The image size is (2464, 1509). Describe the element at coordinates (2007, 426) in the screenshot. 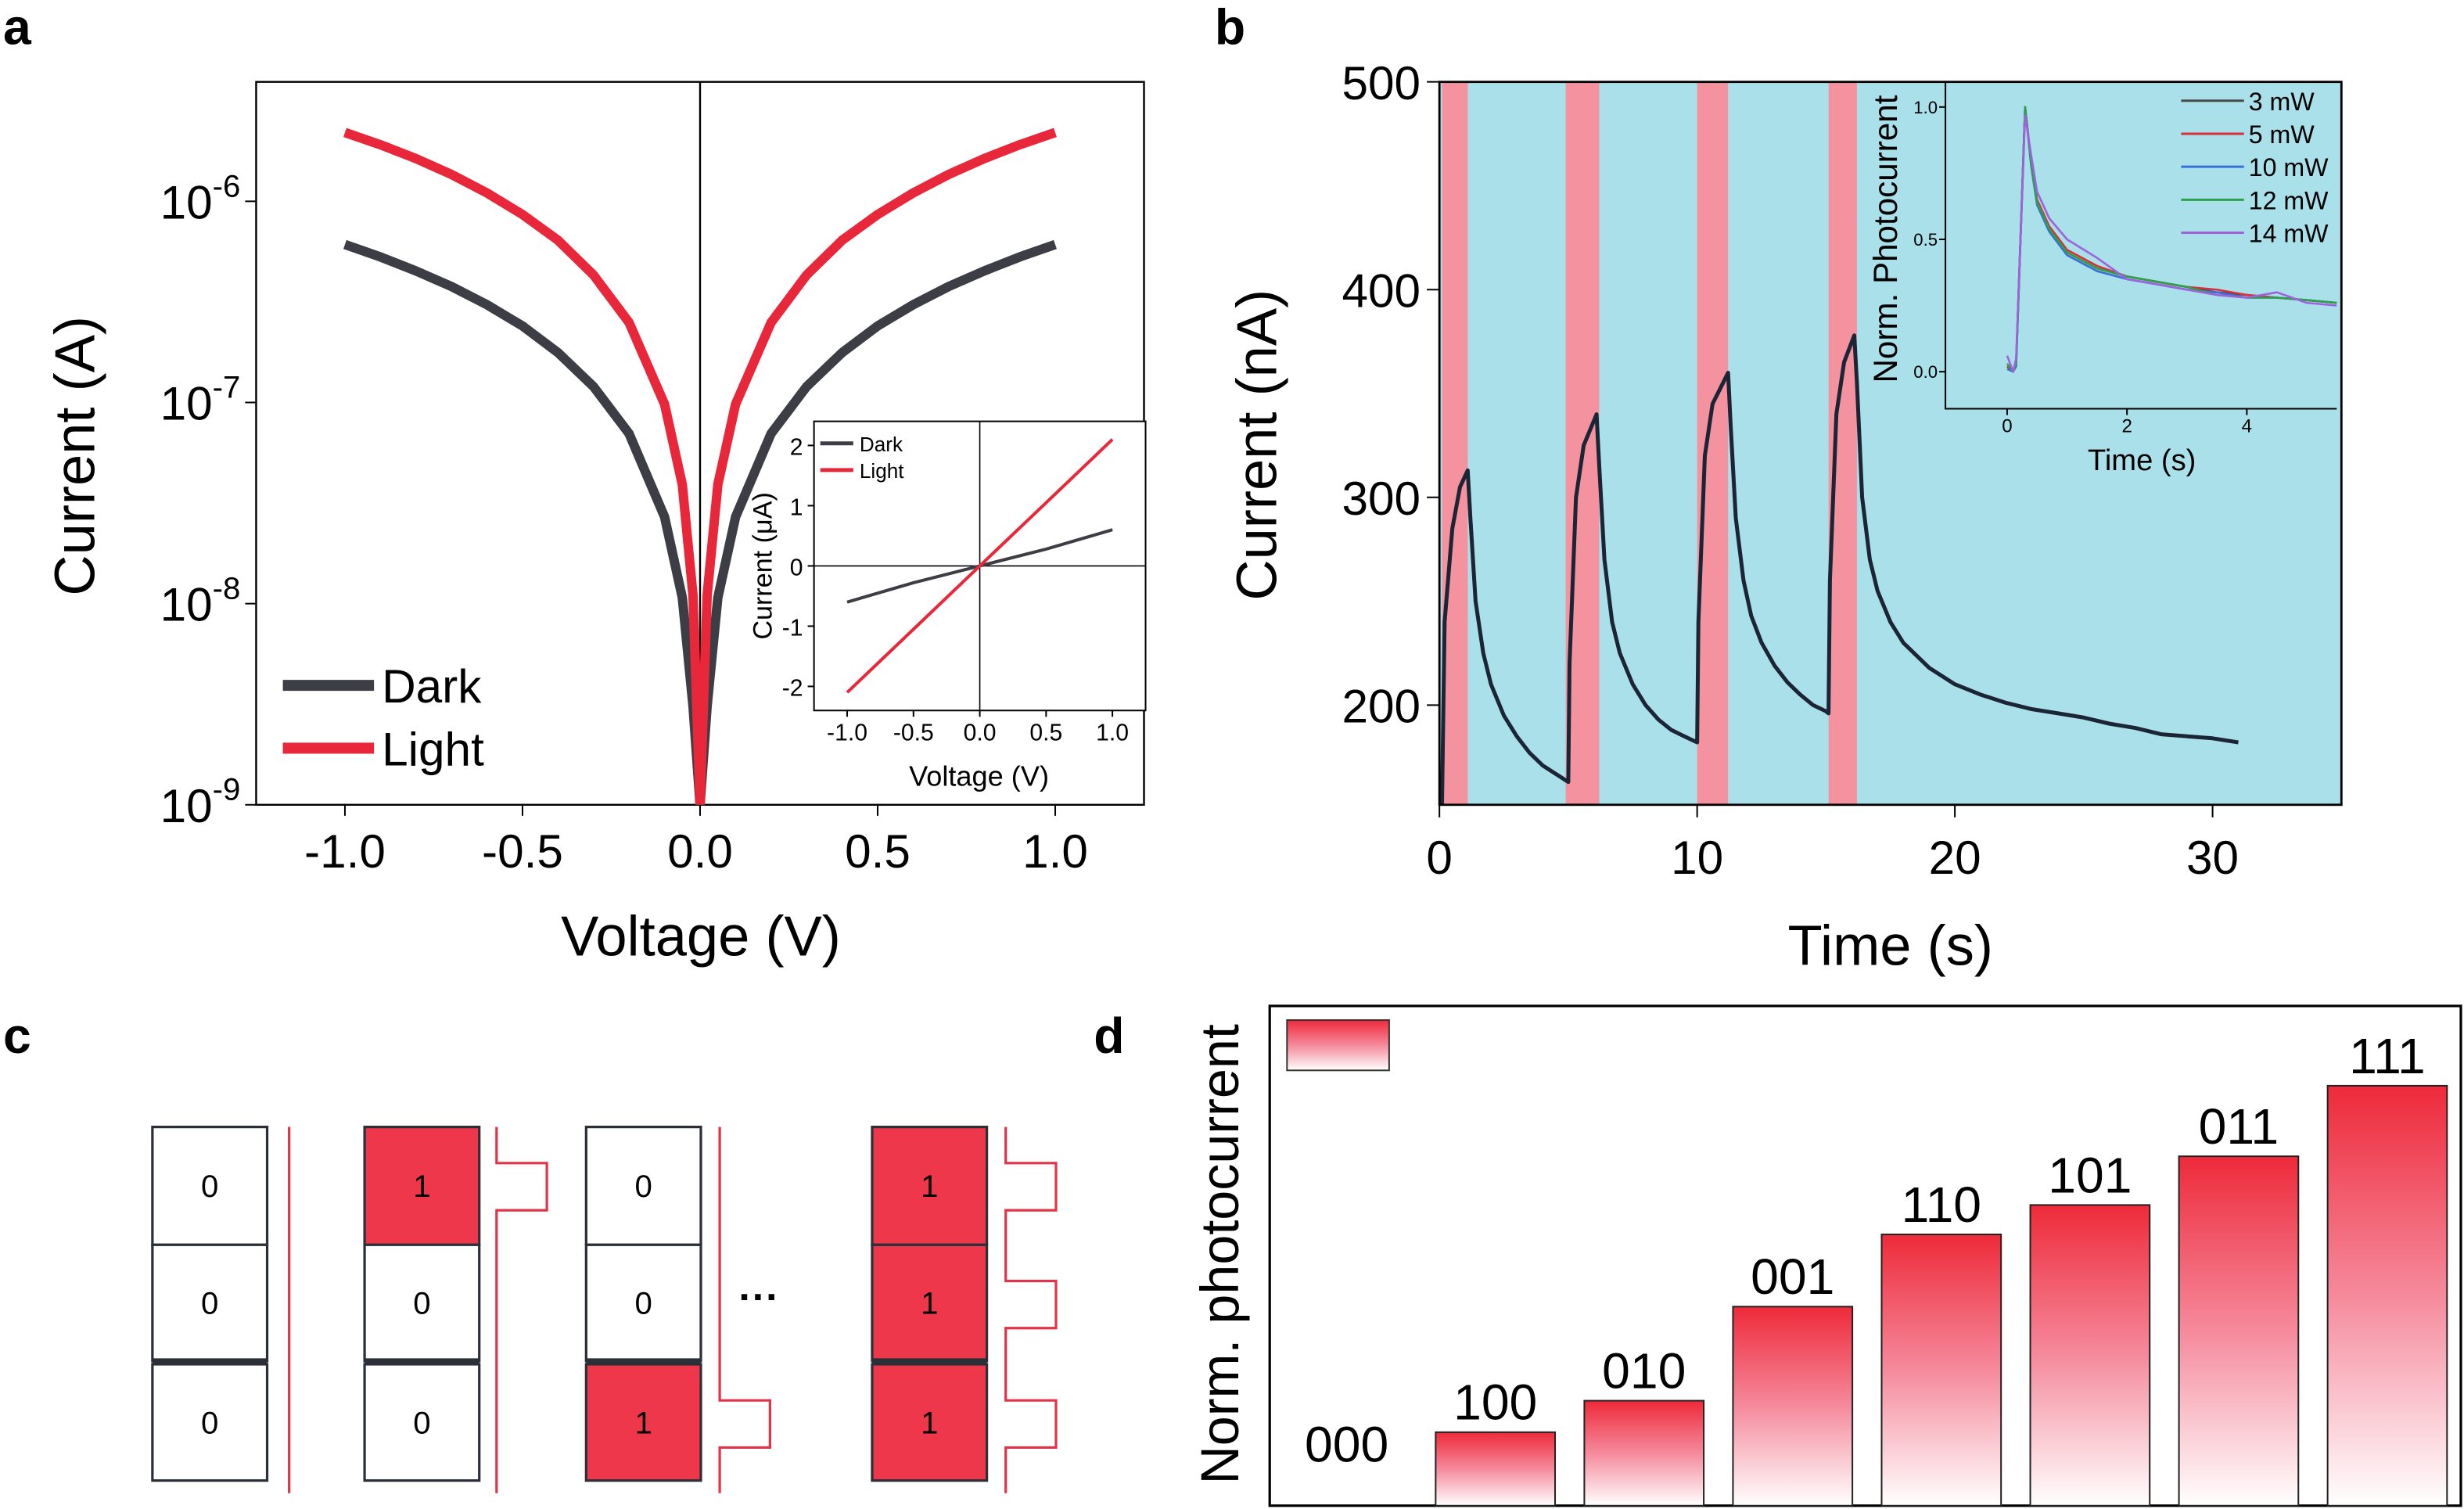

I see `inset-x-tick-label: 0` at that location.